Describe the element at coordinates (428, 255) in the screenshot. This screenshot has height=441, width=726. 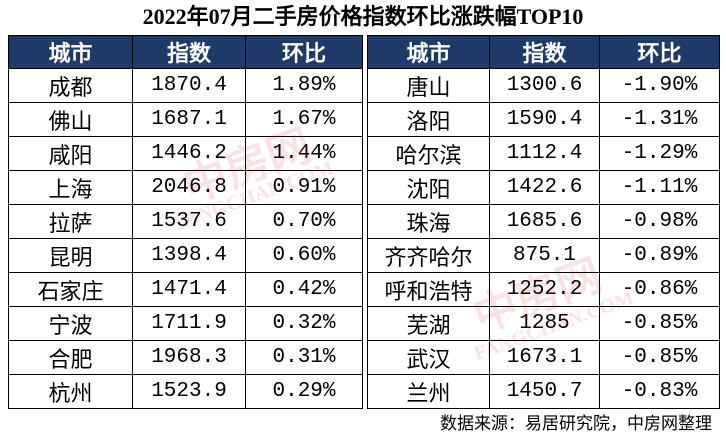
I see `city-cell: 齐齐哈尔` at that location.